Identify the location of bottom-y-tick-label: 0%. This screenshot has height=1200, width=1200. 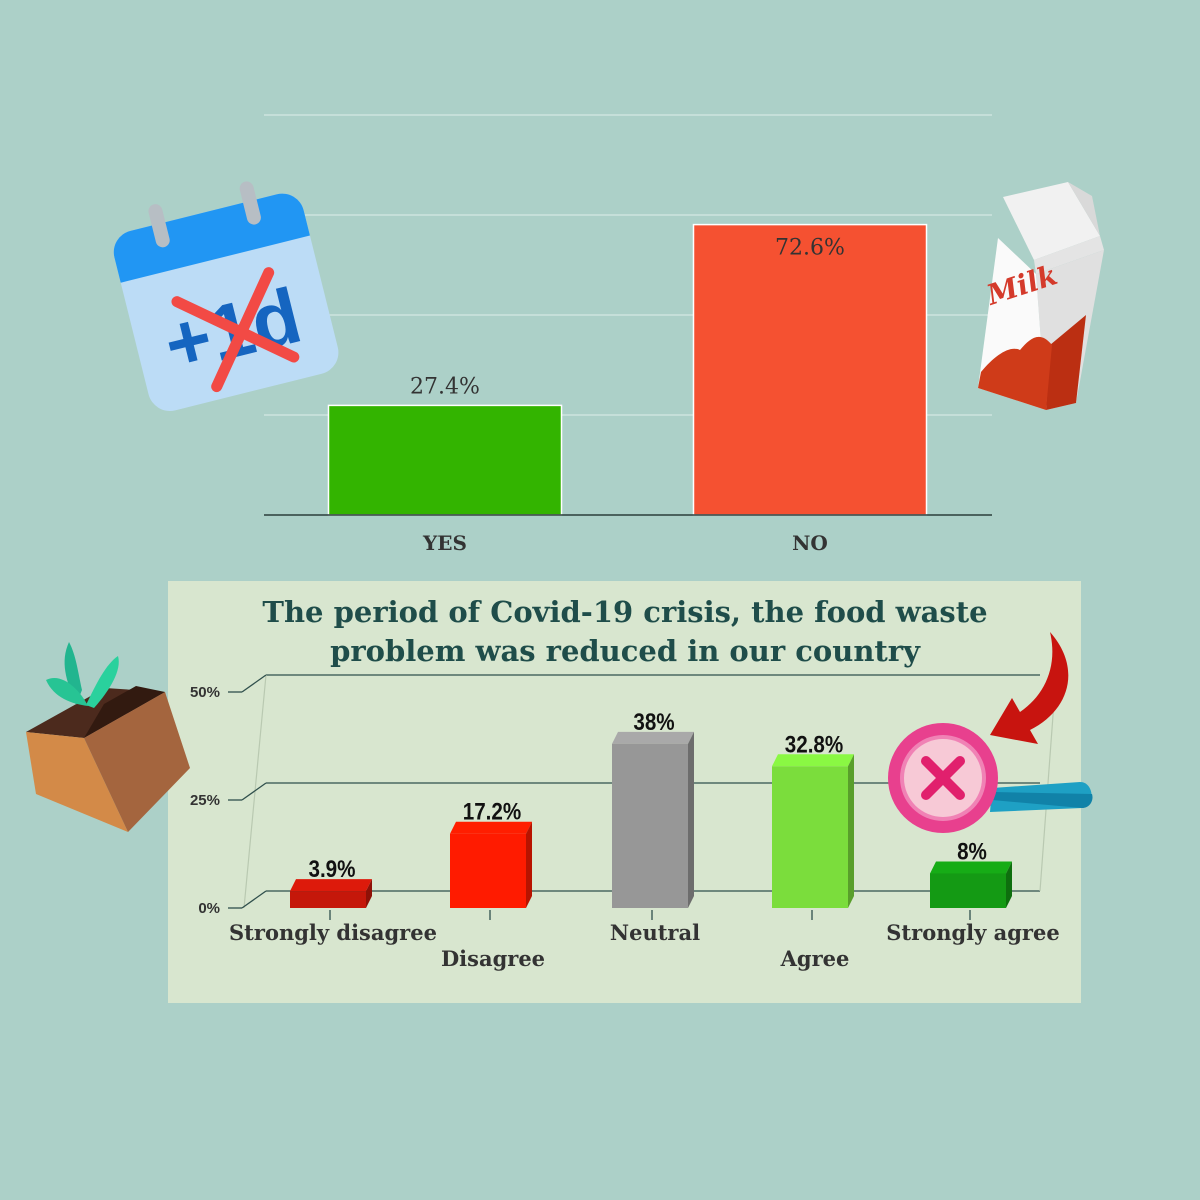
(209, 908).